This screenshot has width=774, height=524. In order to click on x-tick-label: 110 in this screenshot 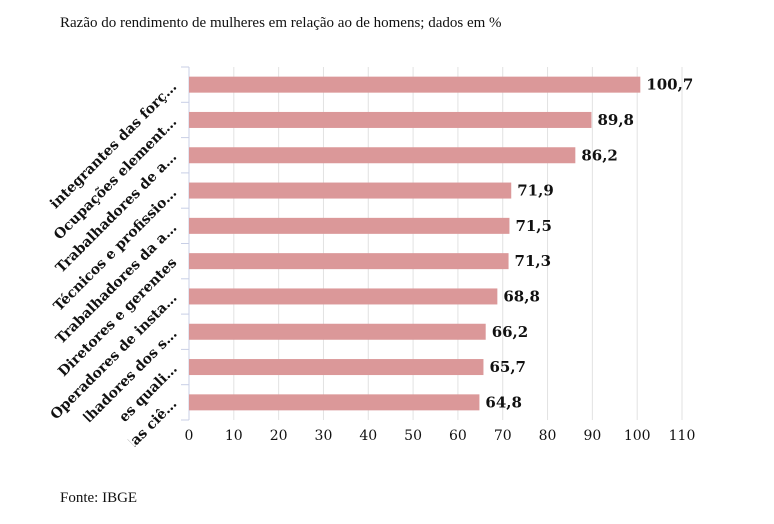, I will do `click(682, 436)`.